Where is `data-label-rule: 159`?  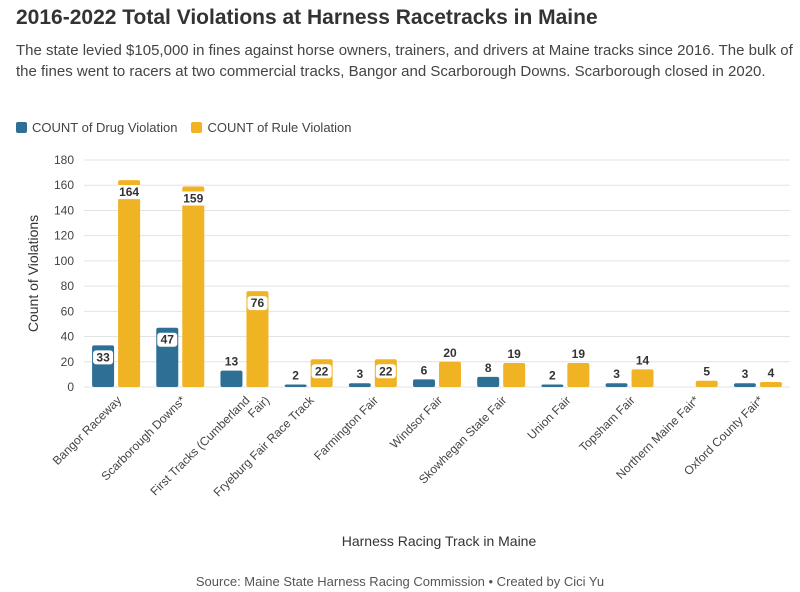 data-label-rule: 159 is located at coordinates (193, 198).